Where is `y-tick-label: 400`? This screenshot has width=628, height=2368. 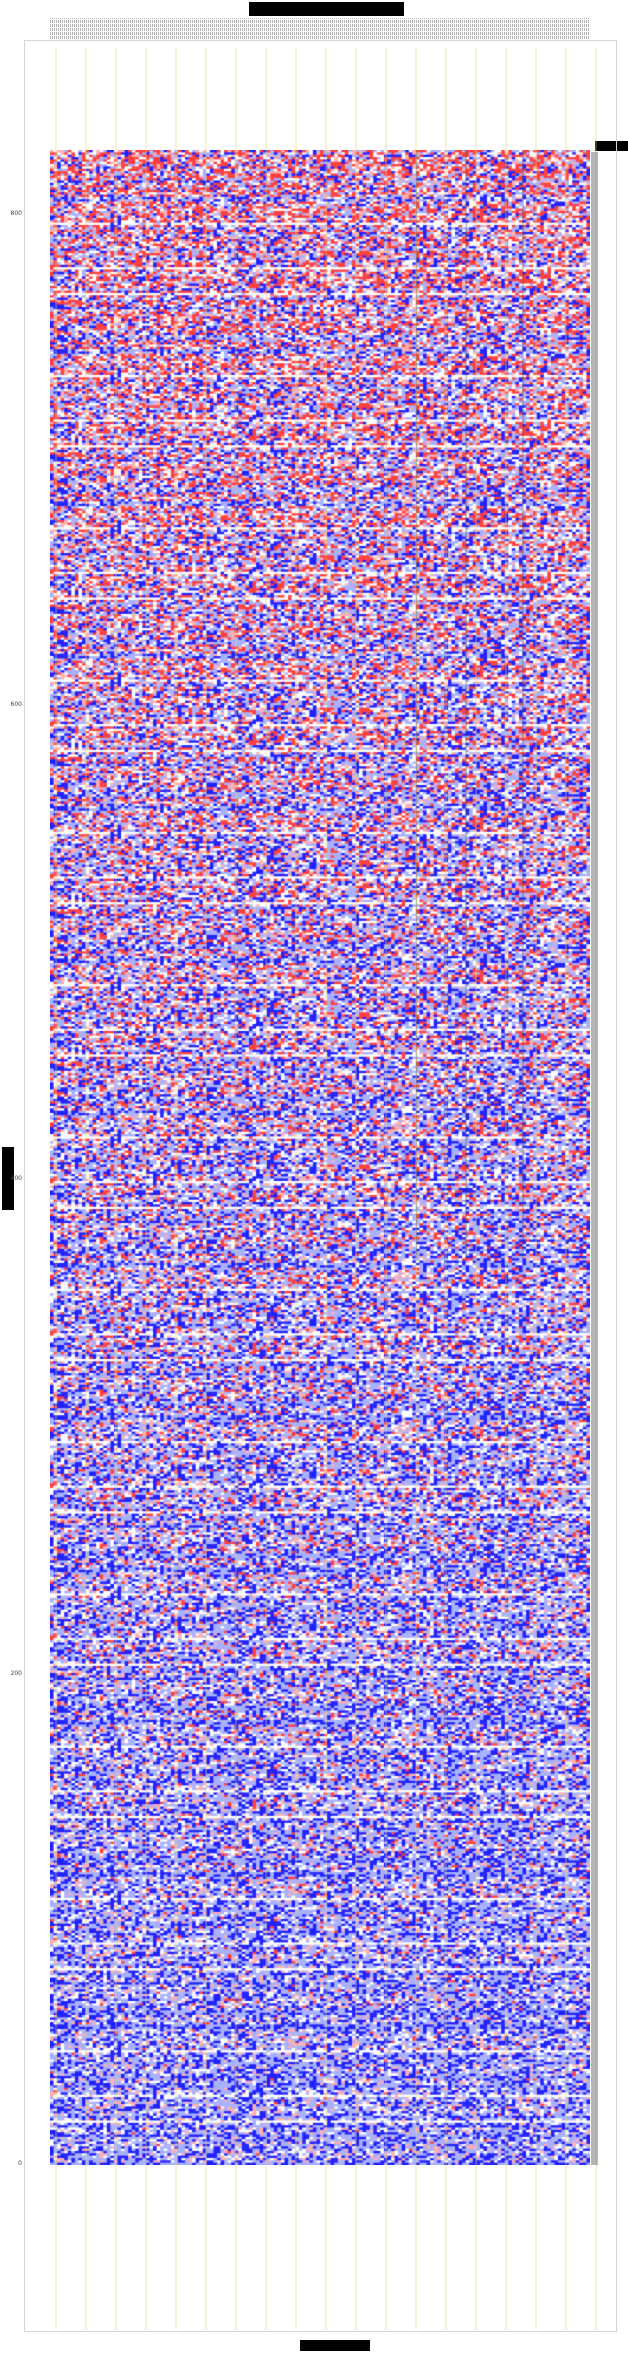
y-tick-label: 400 is located at coordinates (17, 1178).